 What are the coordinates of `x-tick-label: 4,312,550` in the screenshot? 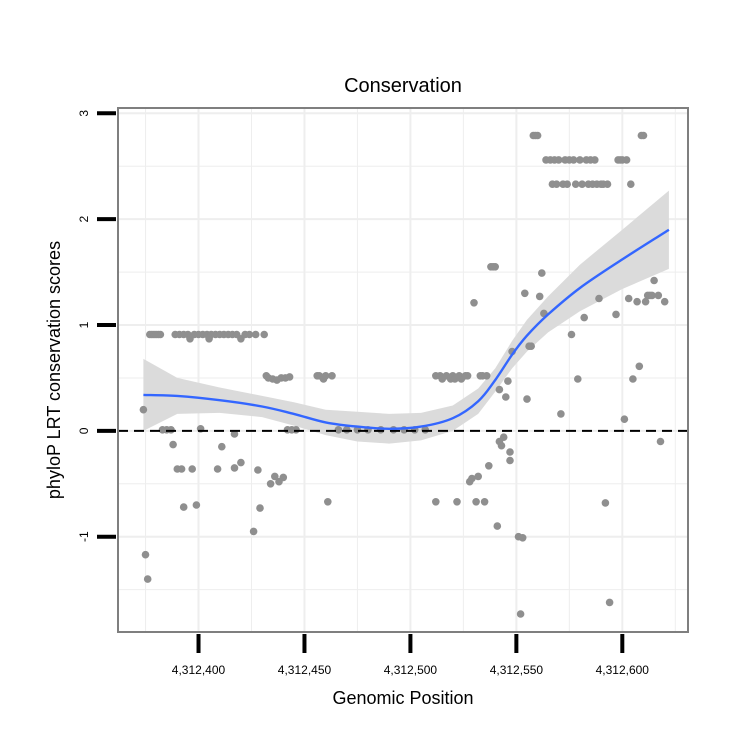 It's located at (517, 670).